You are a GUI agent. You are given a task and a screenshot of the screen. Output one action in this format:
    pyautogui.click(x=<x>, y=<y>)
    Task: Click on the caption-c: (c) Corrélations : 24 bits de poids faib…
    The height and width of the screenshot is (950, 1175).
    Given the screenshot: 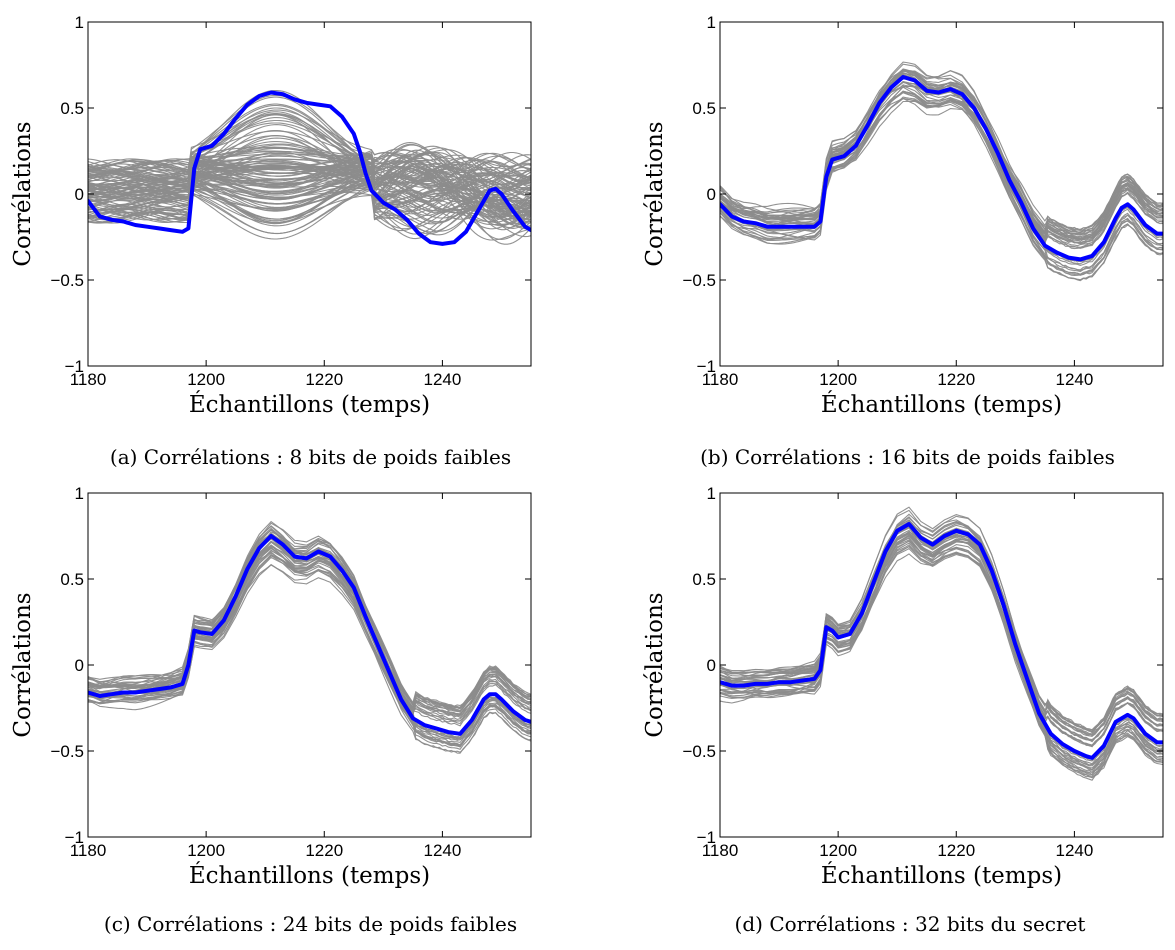 What is the action you would take?
    pyautogui.click(x=310, y=924)
    